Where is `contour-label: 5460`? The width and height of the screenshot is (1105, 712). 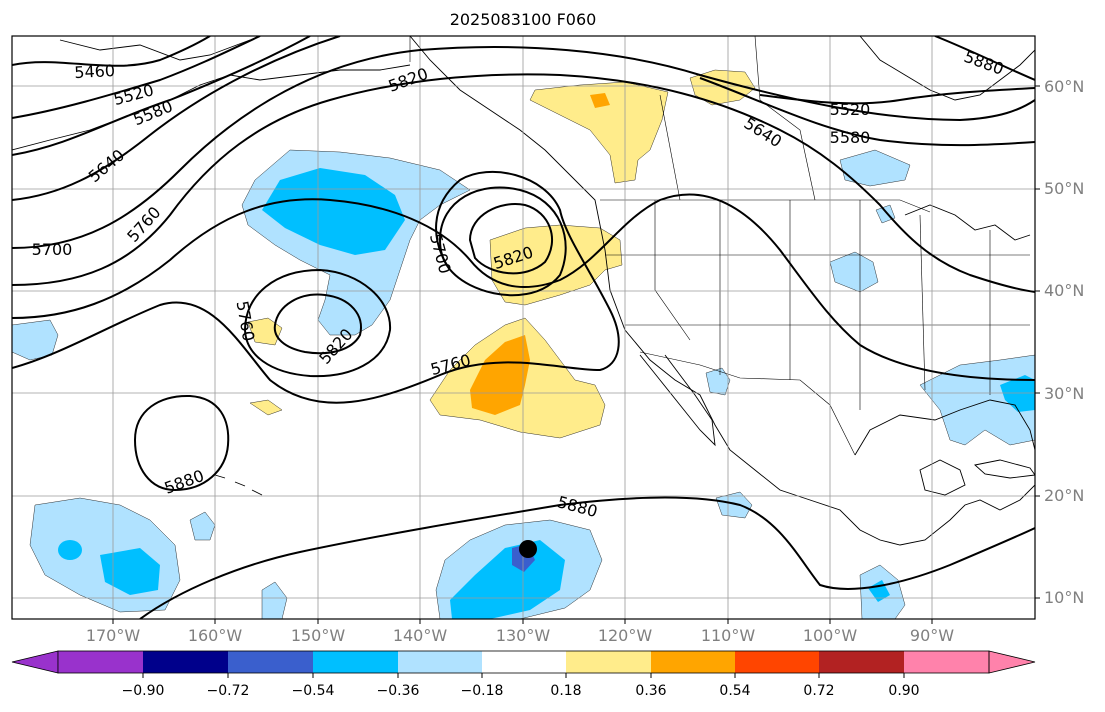
contour-label: 5460 is located at coordinates (95, 71).